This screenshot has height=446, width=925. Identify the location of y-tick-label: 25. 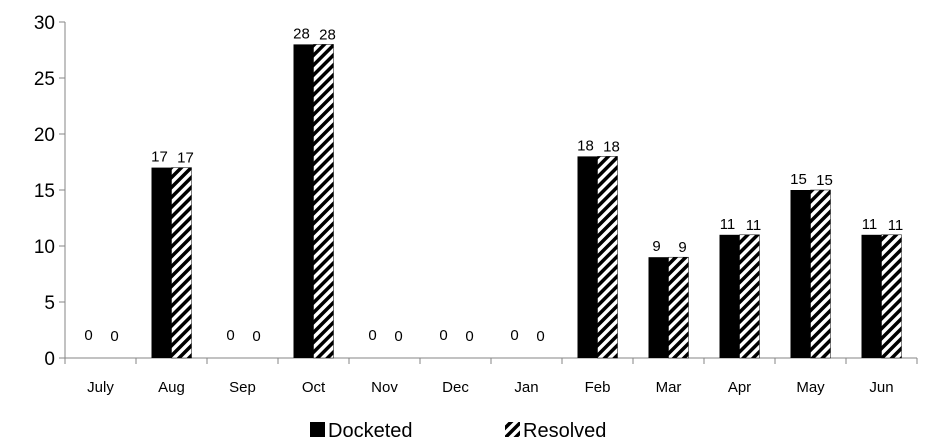
(44, 79).